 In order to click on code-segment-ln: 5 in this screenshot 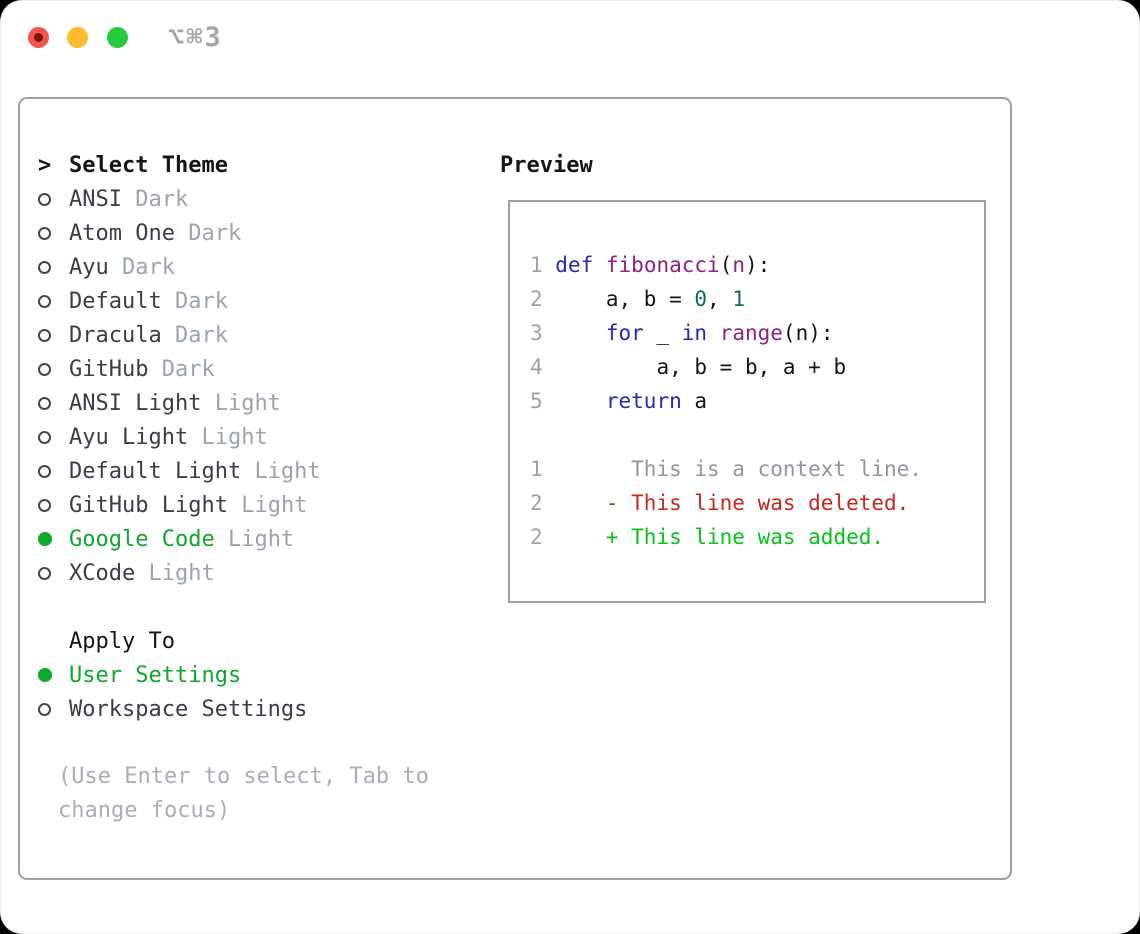, I will do `click(536, 401)`.